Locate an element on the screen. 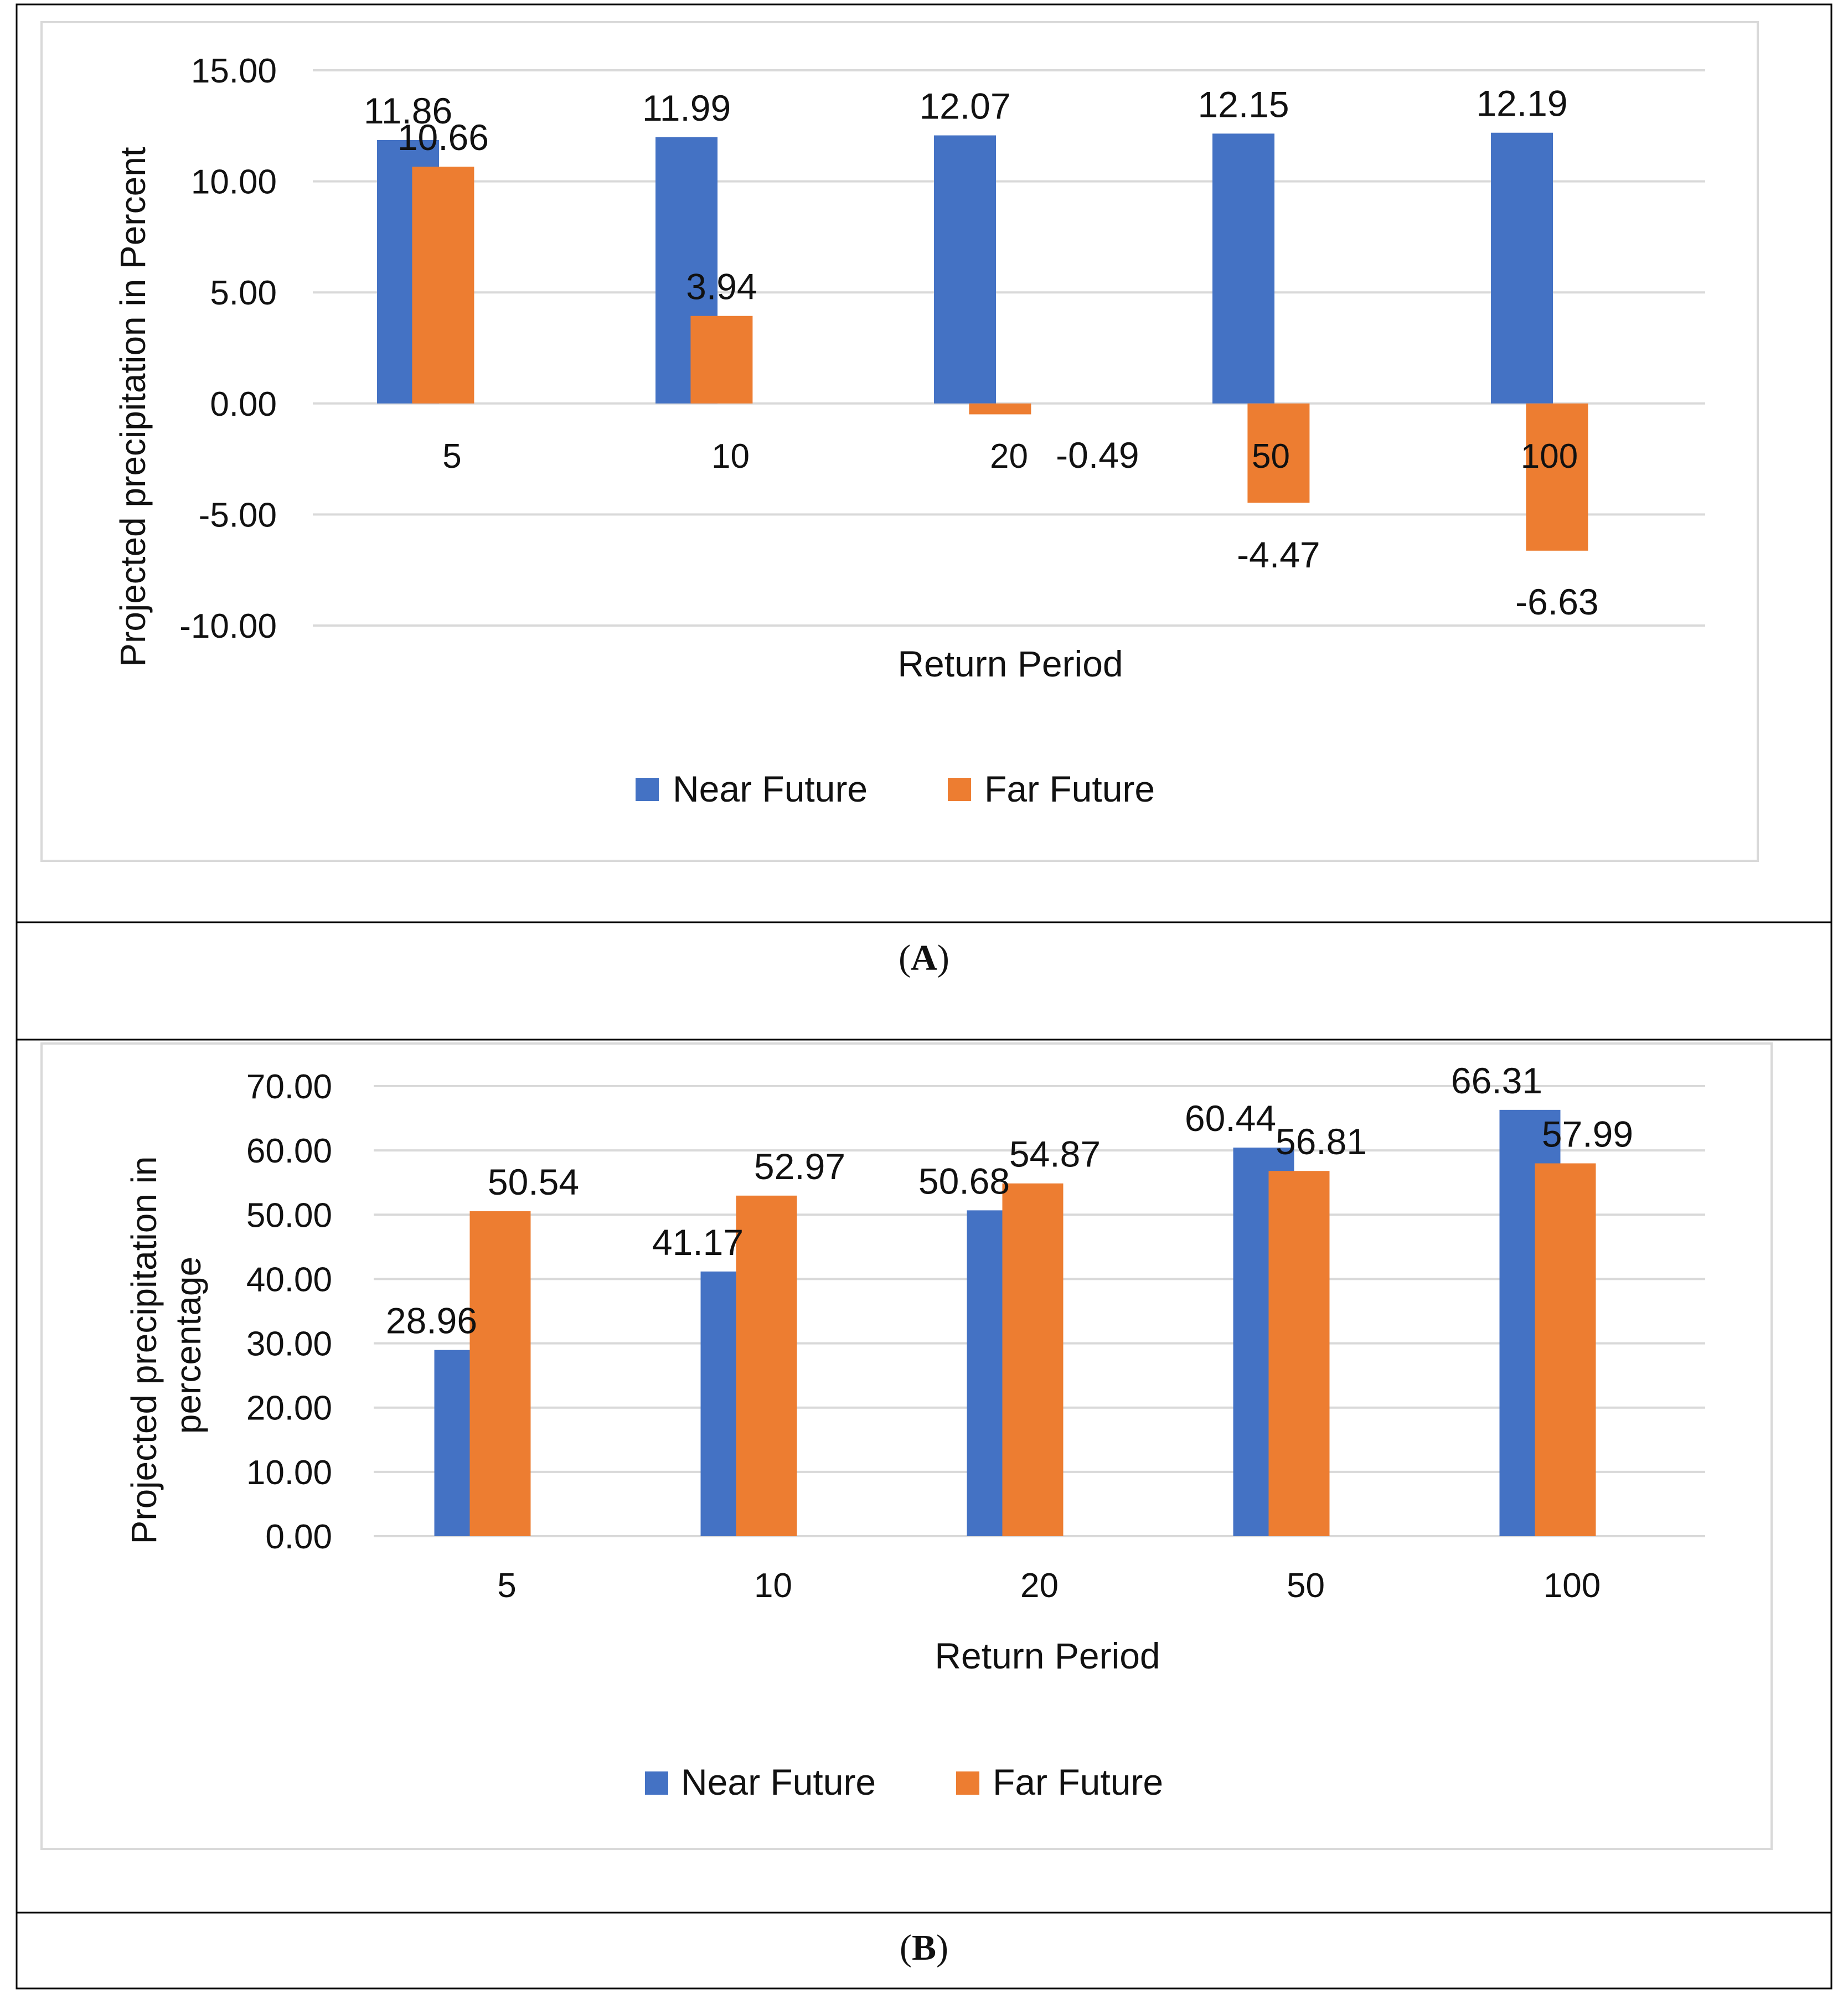 This screenshot has width=1848, height=1994. chart-b-y-tick-label: 20.00 is located at coordinates (289, 1408).